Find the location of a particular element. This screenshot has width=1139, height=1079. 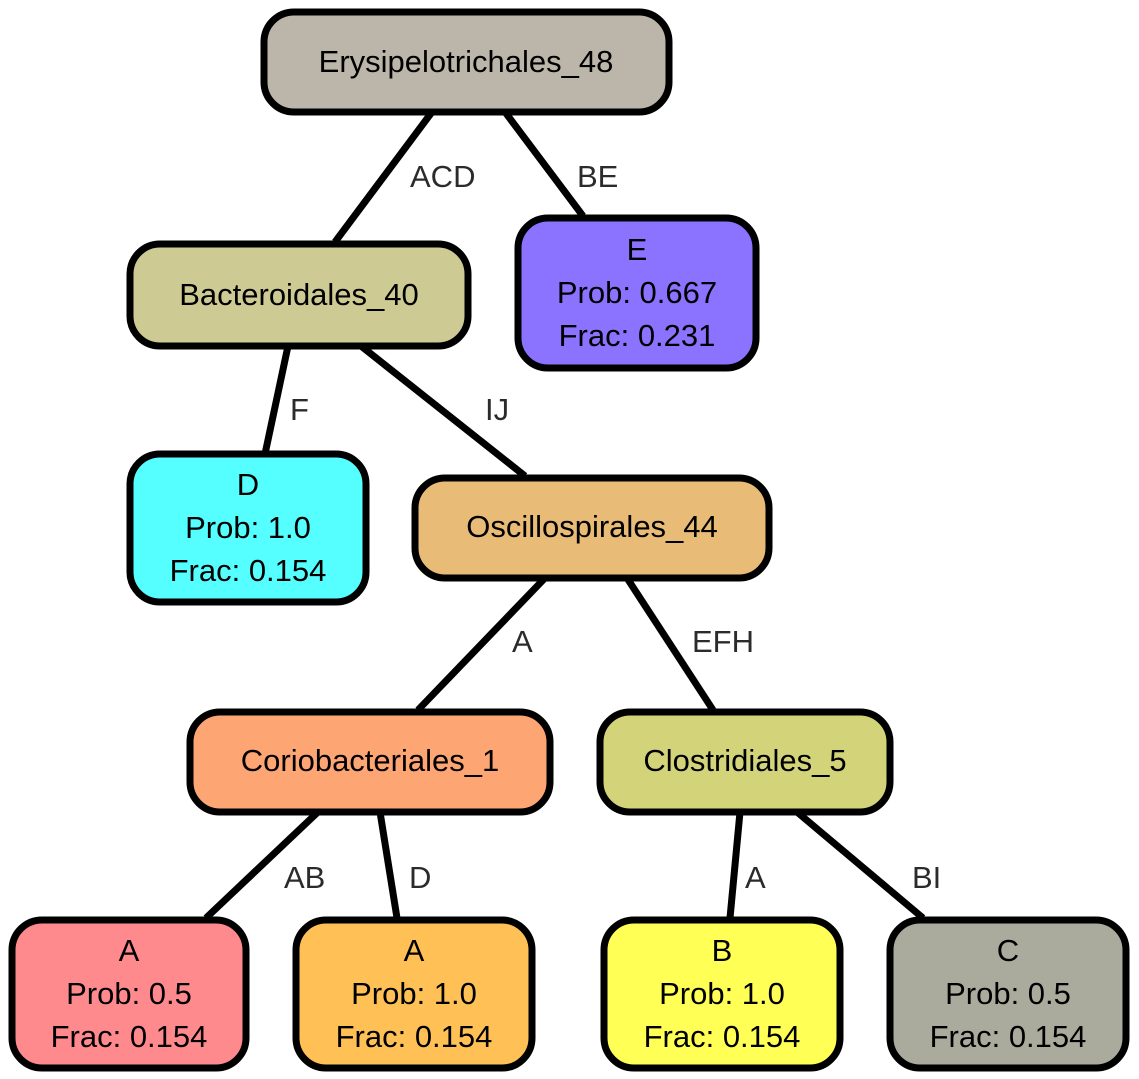

node-label: Bacteroidales_40 is located at coordinates (299, 294).